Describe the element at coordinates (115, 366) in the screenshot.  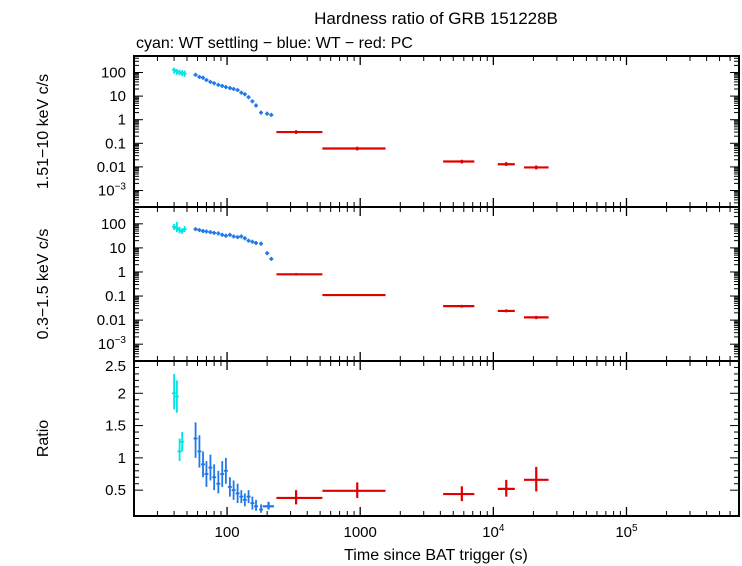
I see `y-tick-label: 2.5` at that location.